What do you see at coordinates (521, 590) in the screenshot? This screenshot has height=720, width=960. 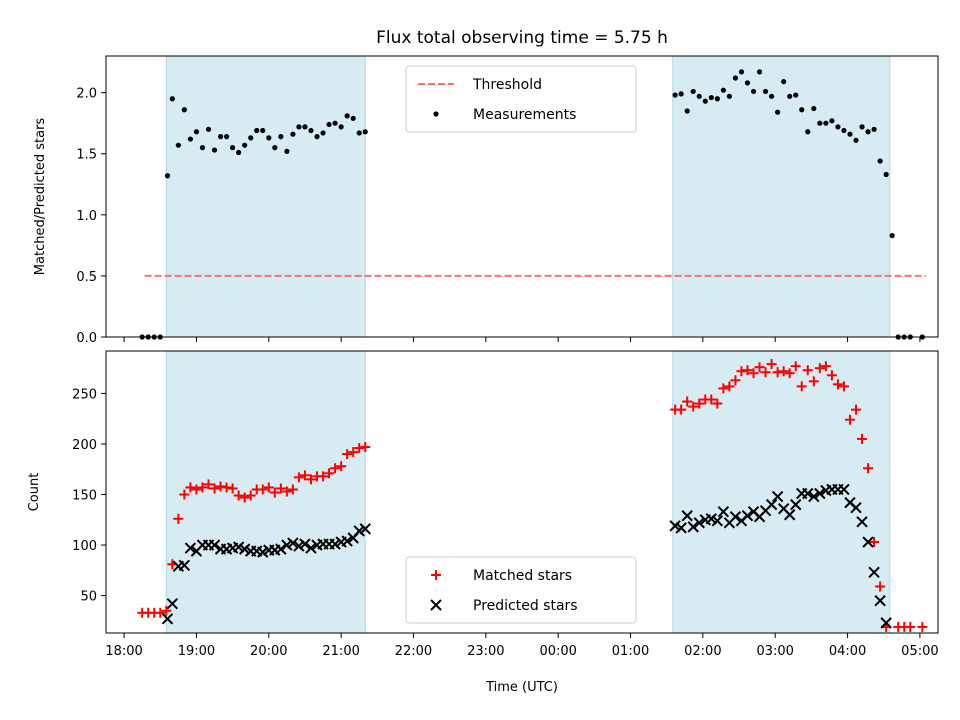 I see `legend: Matched stars Predicted stars` at bounding box center [521, 590].